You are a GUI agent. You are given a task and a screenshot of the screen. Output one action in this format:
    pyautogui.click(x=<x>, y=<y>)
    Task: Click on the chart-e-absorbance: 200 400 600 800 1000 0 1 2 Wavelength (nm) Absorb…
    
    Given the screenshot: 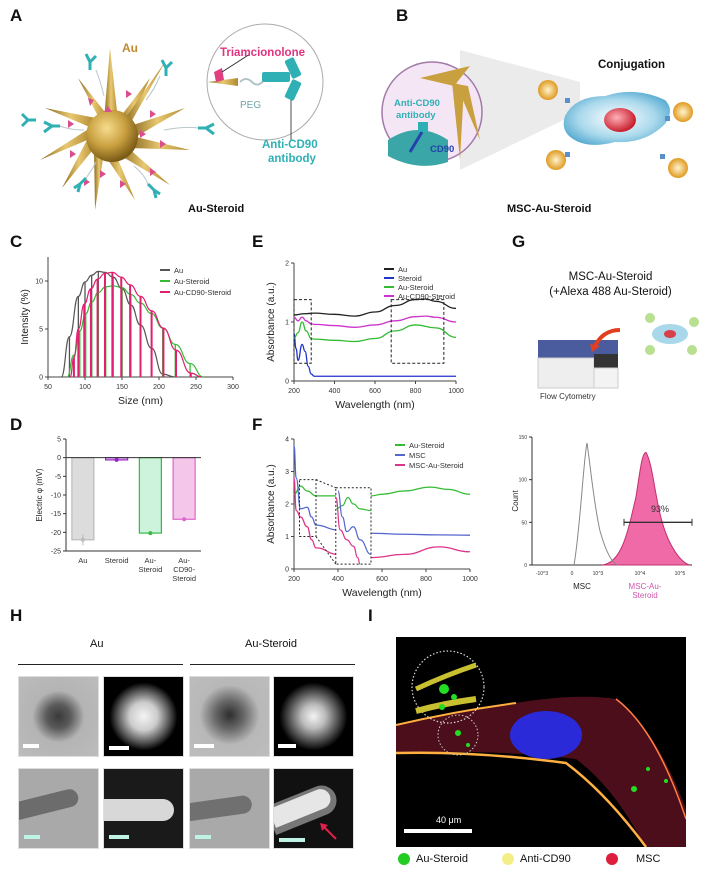 What is the action you would take?
    pyautogui.click(x=365, y=336)
    